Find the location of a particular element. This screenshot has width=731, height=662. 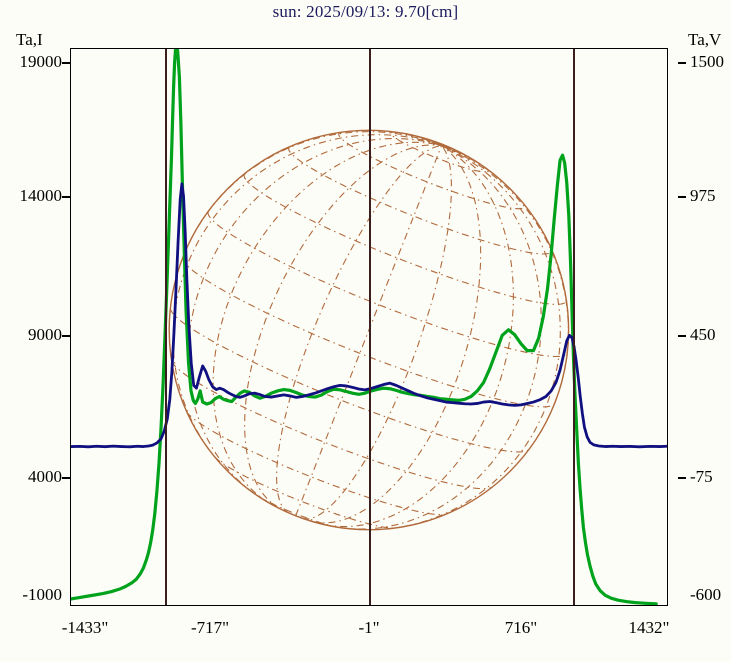

y-tick-label-right-4: -600 is located at coordinates (706, 594).